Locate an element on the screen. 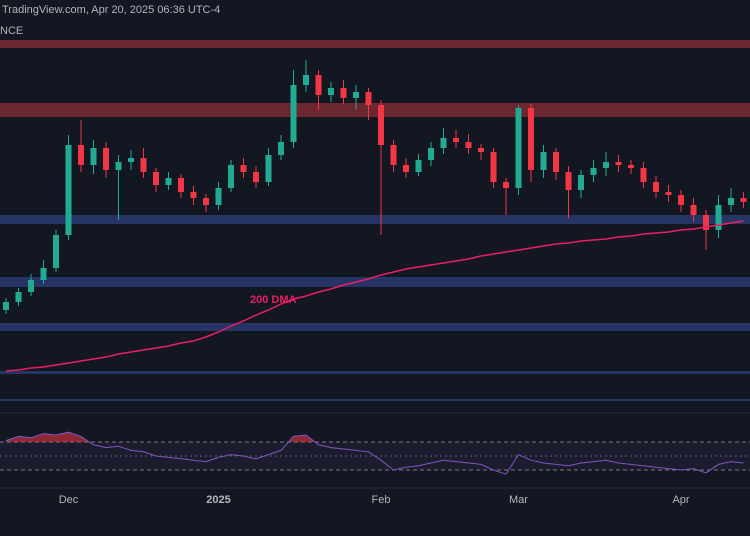 The width and height of the screenshot is (750, 536). x-tick-label: 2025 is located at coordinates (218, 500).